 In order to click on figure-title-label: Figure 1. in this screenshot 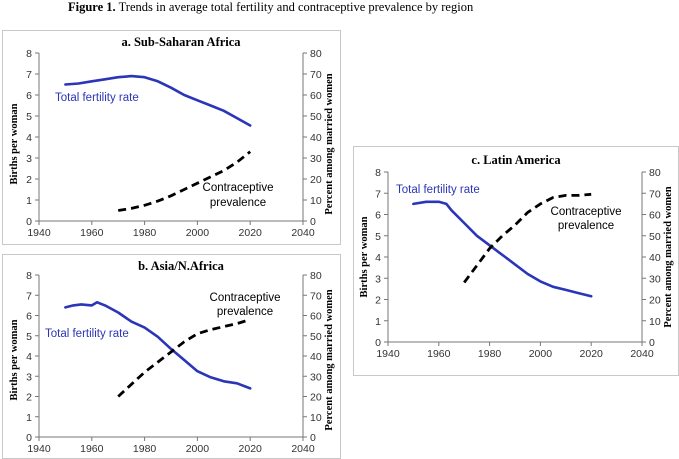, I will do `click(92, 7)`.